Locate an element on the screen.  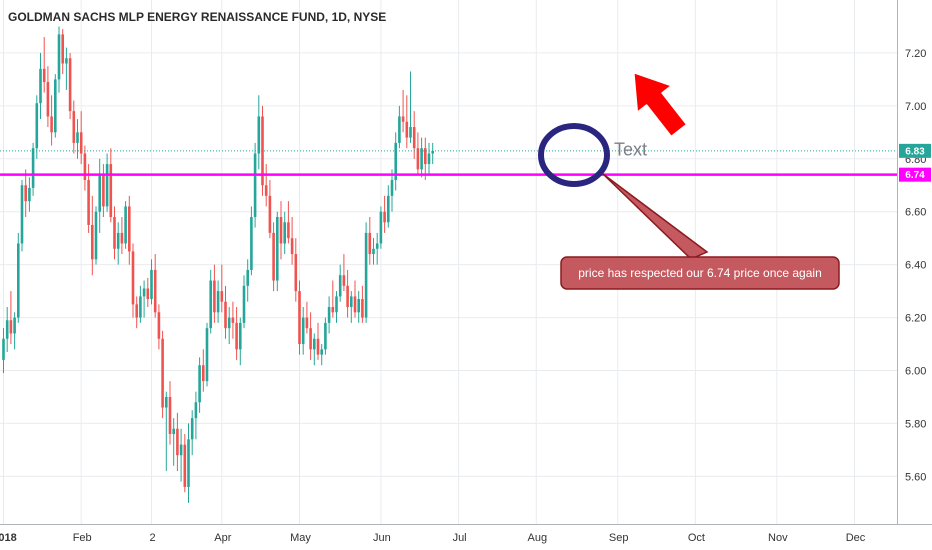
x-tick-label: Dec is located at coordinates (856, 538).